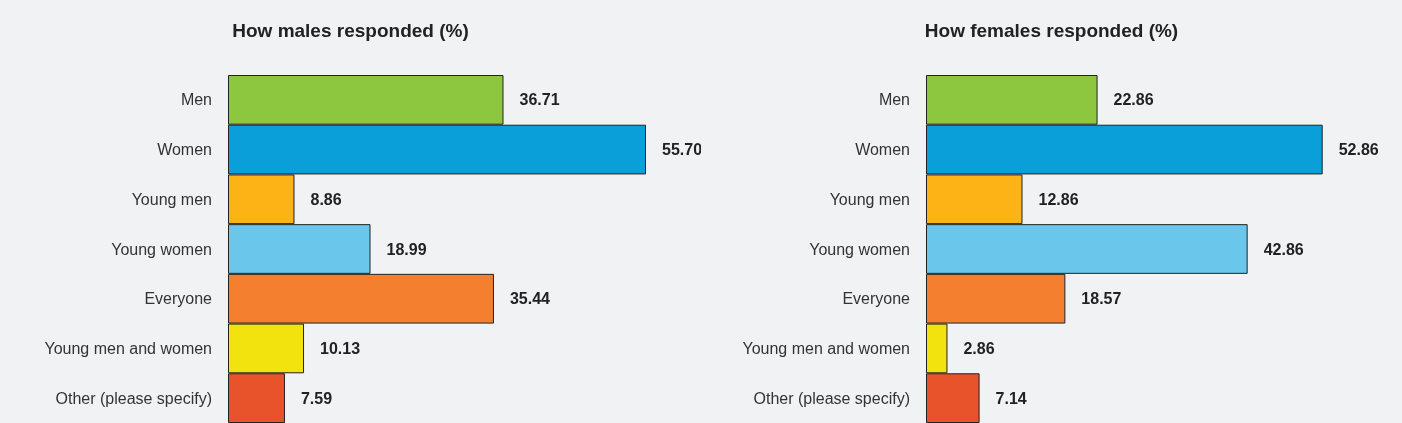 The width and height of the screenshot is (1402, 423). Describe the element at coordinates (1011, 398) in the screenshot. I see `data-label: 7.14` at that location.